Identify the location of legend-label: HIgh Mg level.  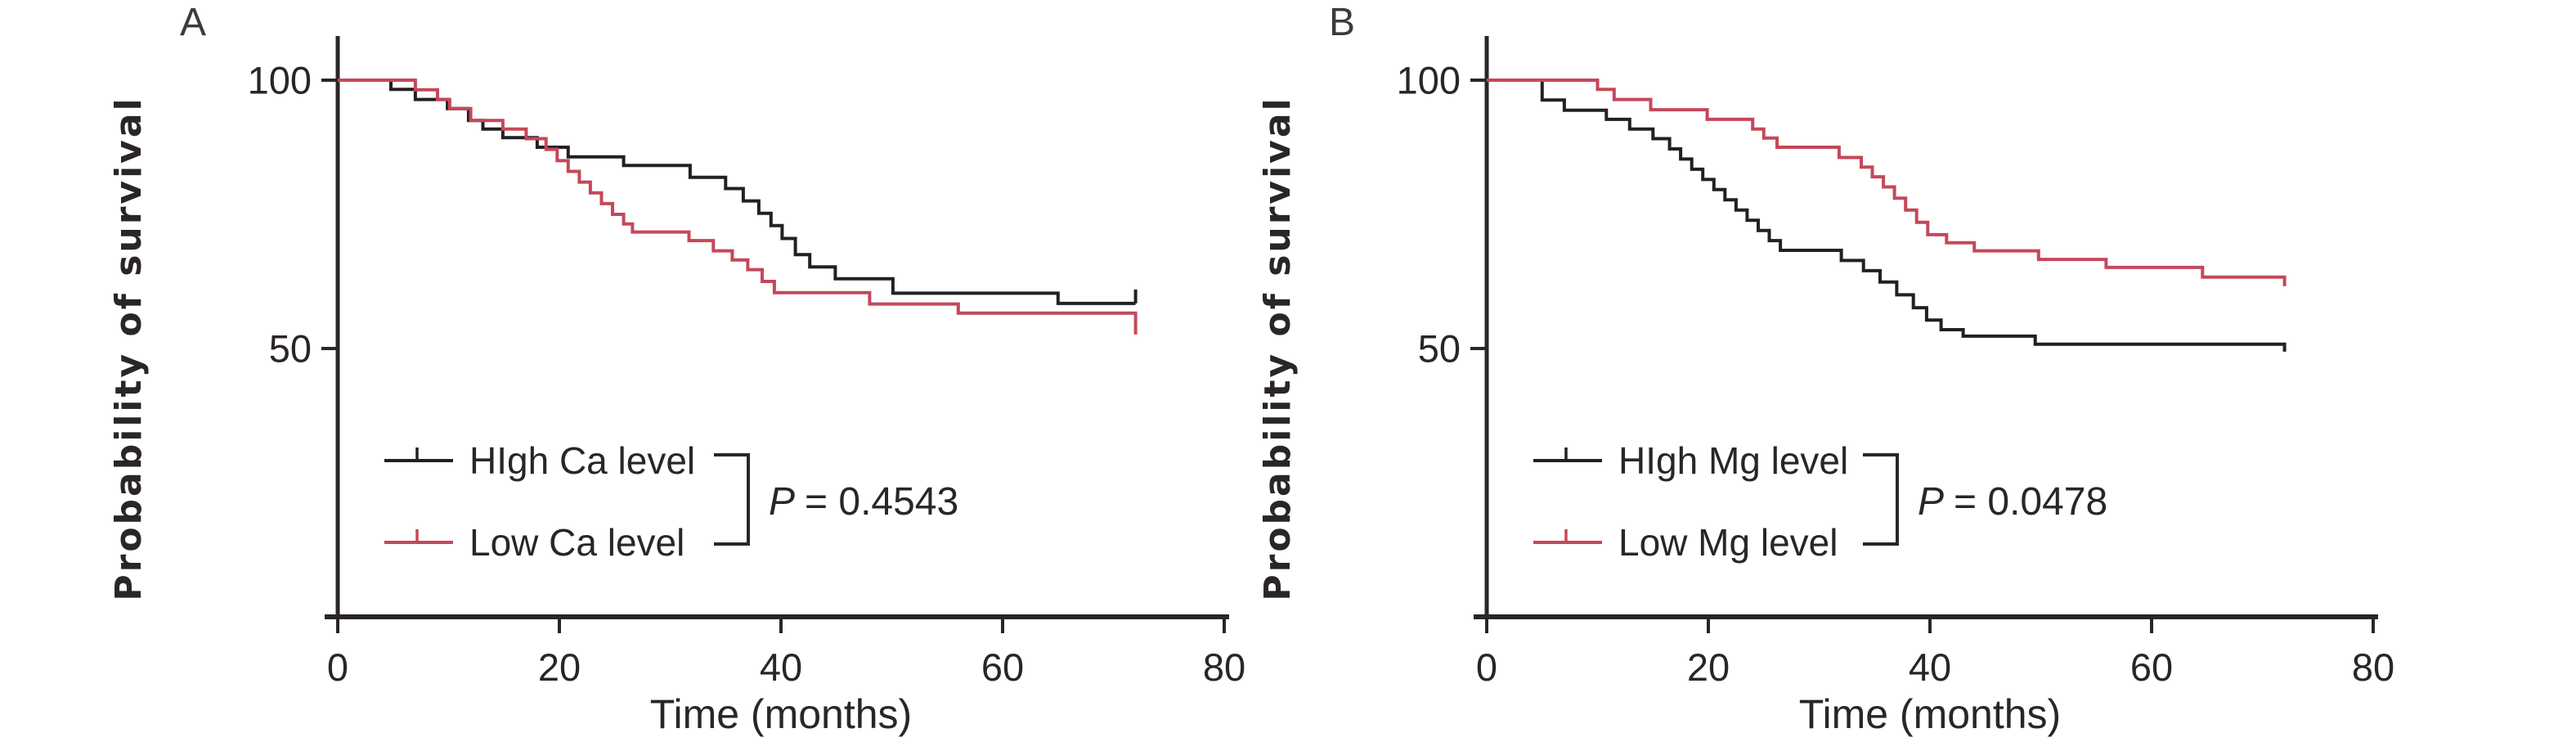
(1733, 460).